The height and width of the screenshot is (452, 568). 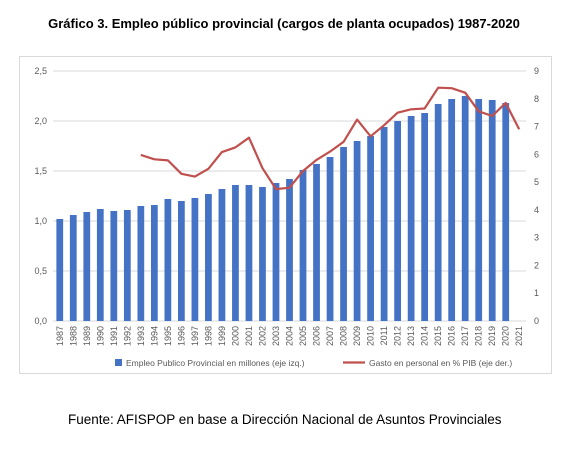 What do you see at coordinates (154, 336) in the screenshot?
I see `x-tick-label: 1994` at bounding box center [154, 336].